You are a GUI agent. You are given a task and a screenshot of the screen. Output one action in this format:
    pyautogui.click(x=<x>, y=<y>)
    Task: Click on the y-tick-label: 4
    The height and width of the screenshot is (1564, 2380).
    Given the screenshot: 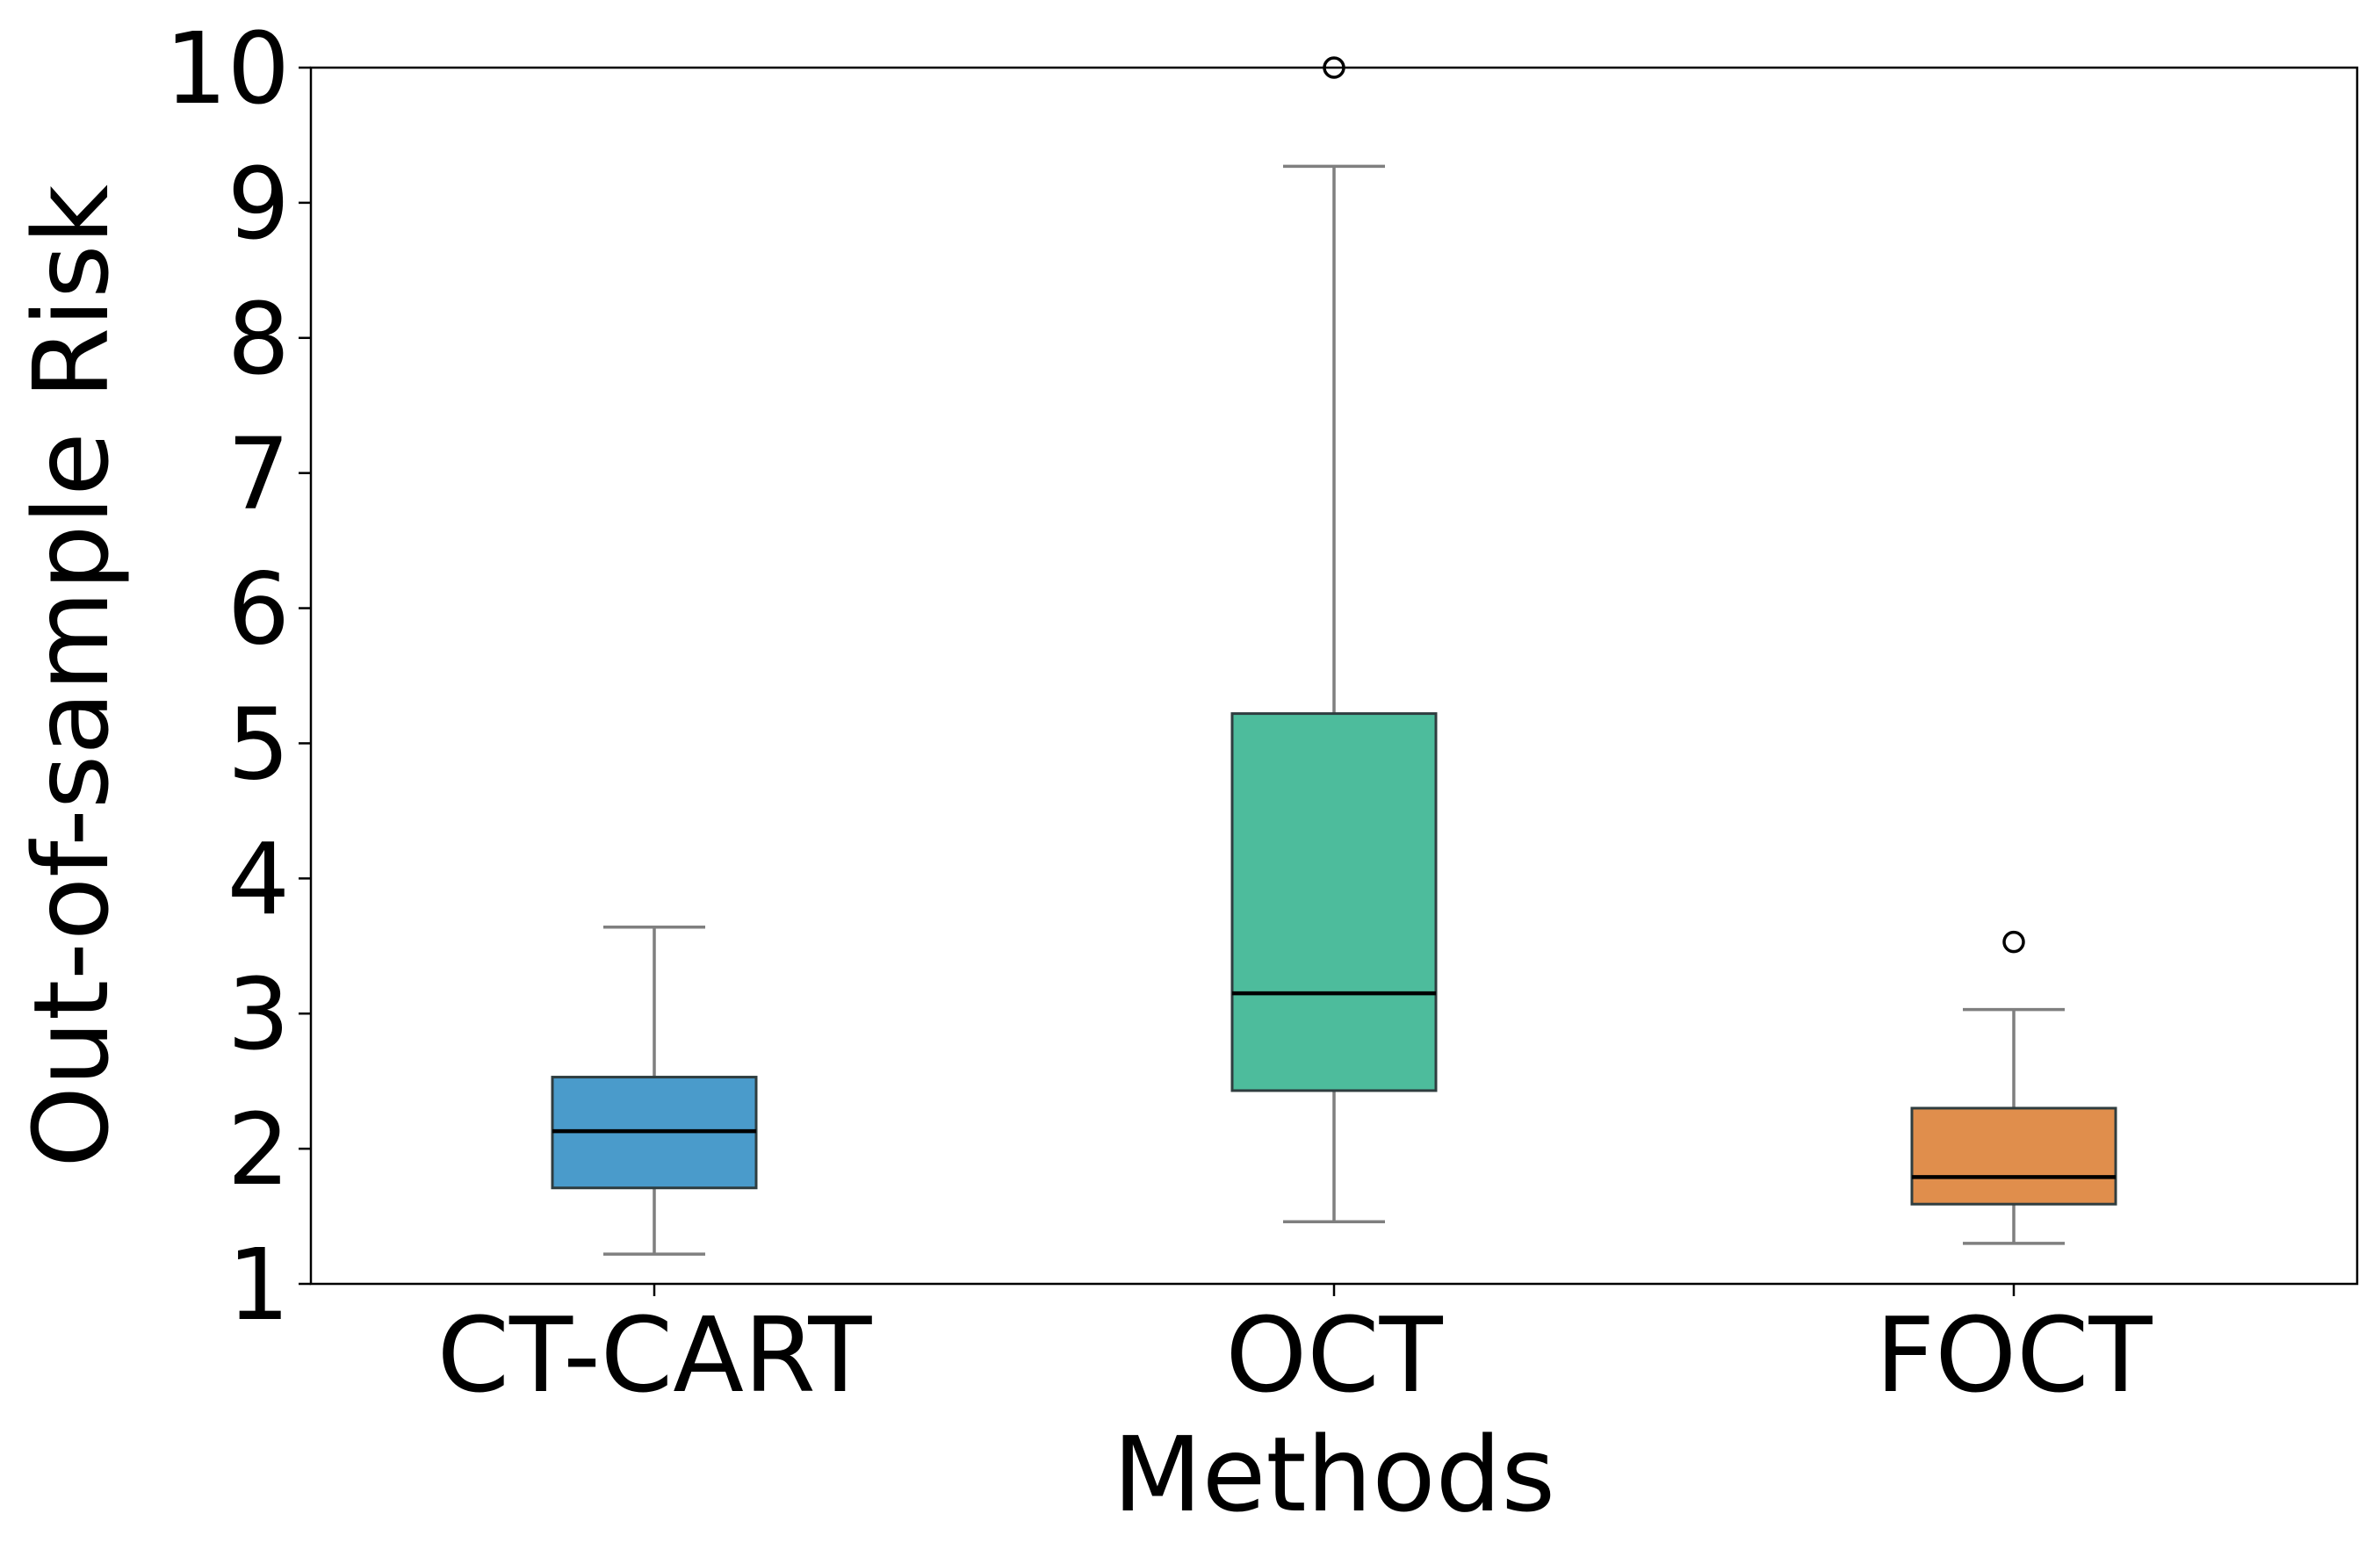 What is the action you would take?
    pyautogui.click(x=258, y=880)
    